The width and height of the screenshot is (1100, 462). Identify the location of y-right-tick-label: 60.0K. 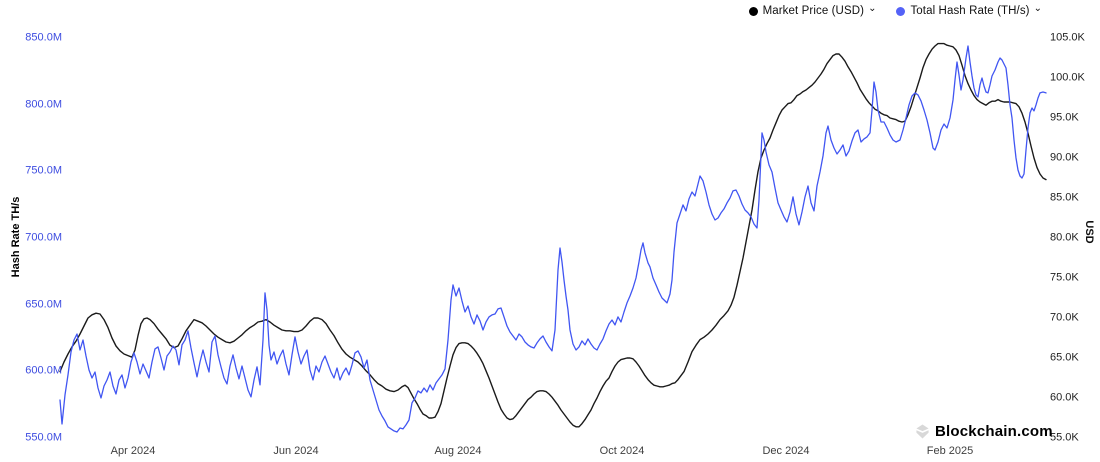
(1064, 397).